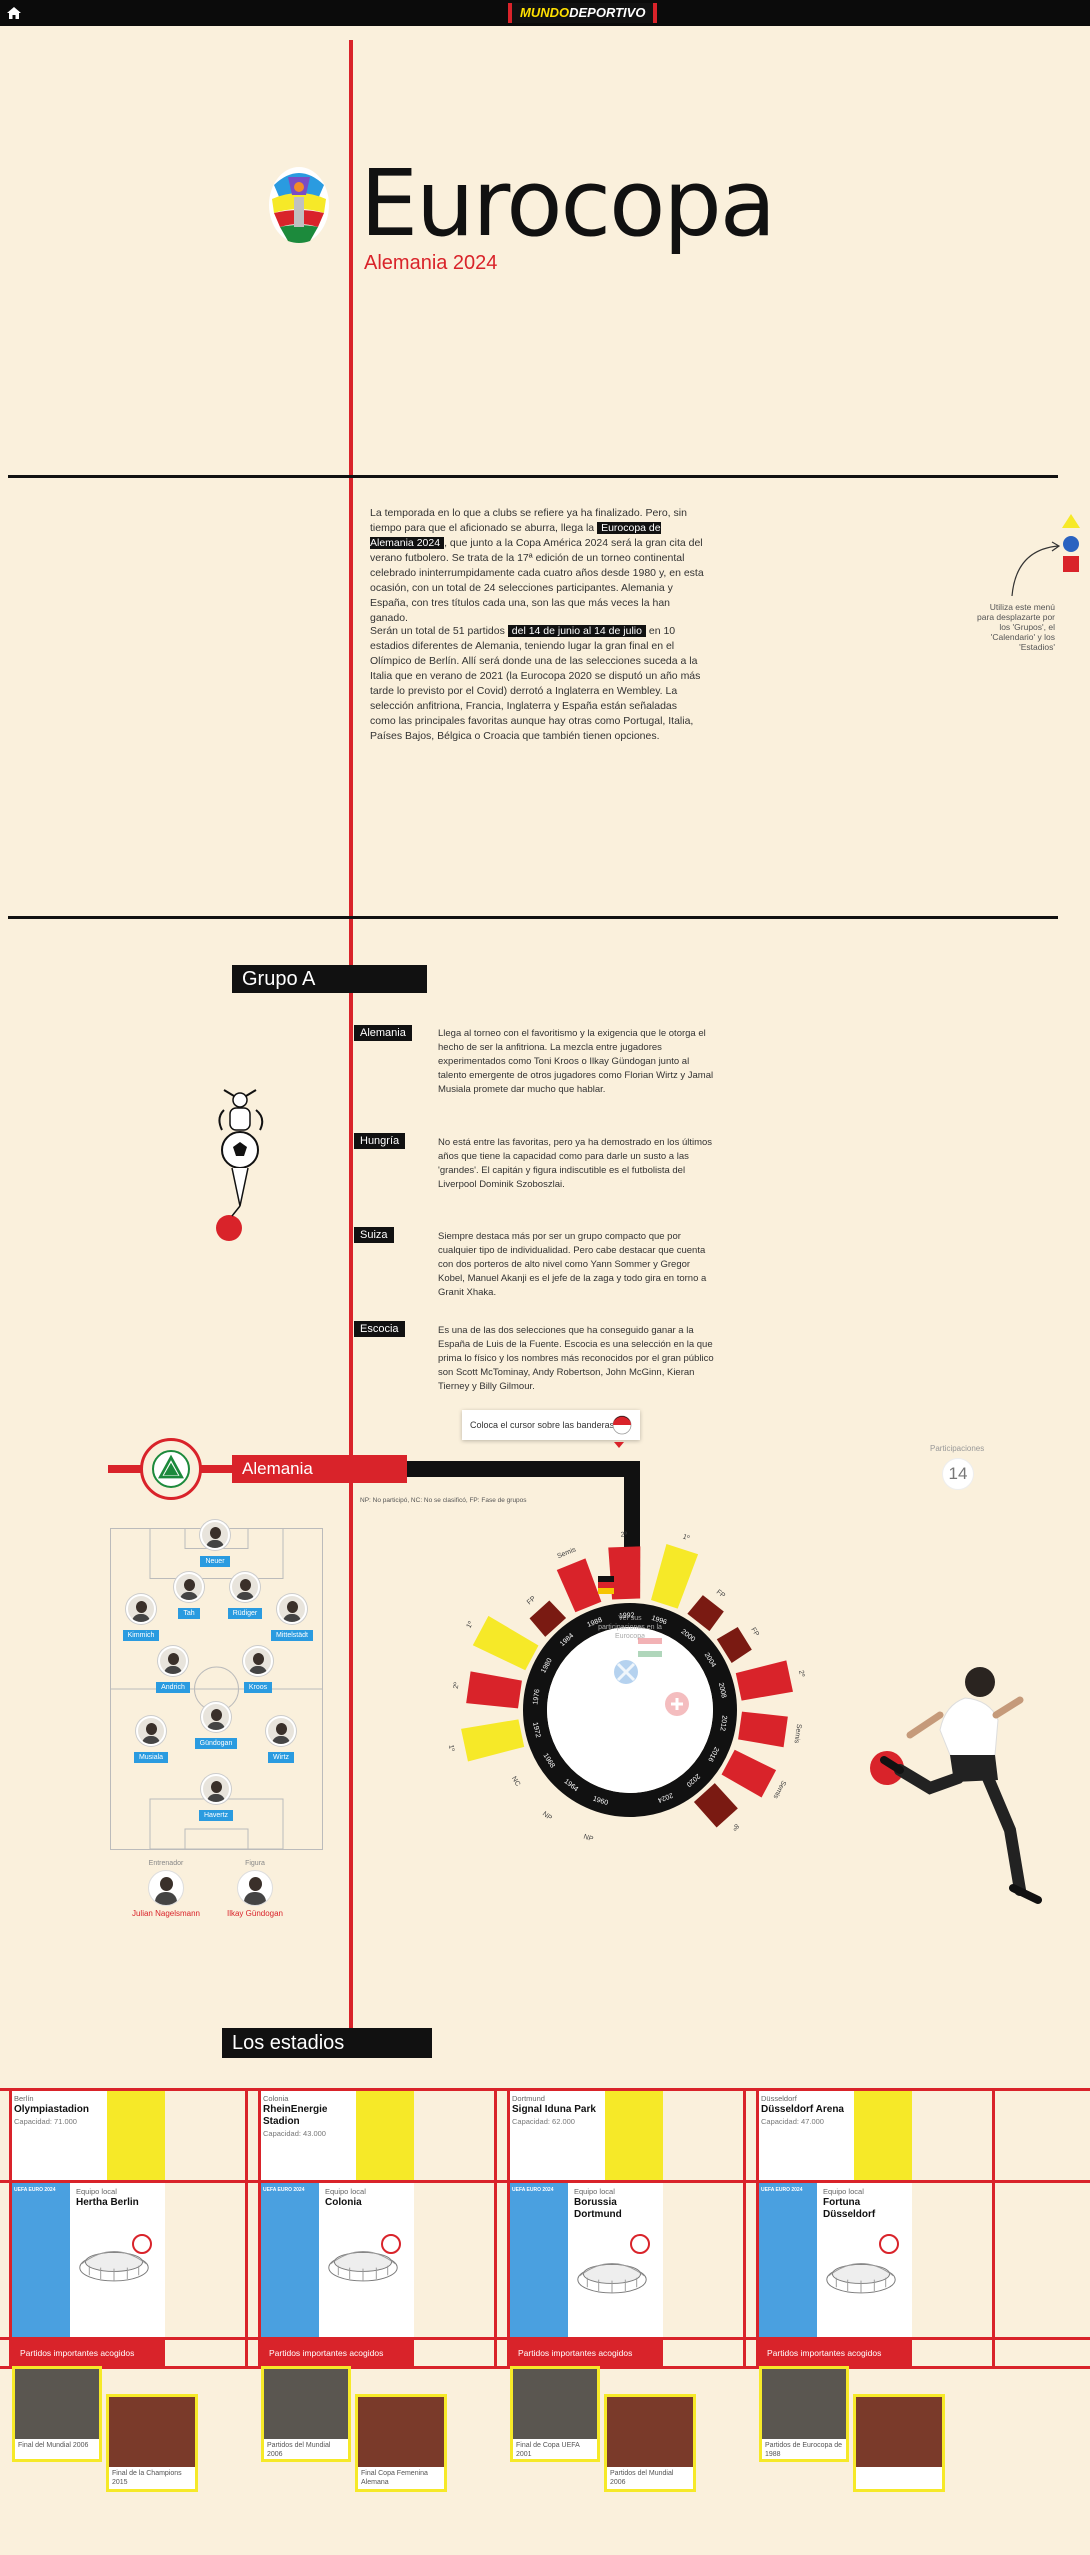 This screenshot has height=2555, width=1090. Describe the element at coordinates (1071, 543) in the screenshot. I see `section-menu-shapes` at that location.